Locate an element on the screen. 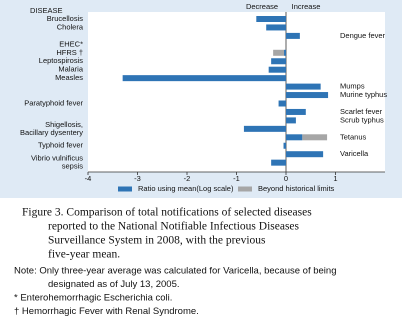  x-tick-label: 0 is located at coordinates (286, 178).